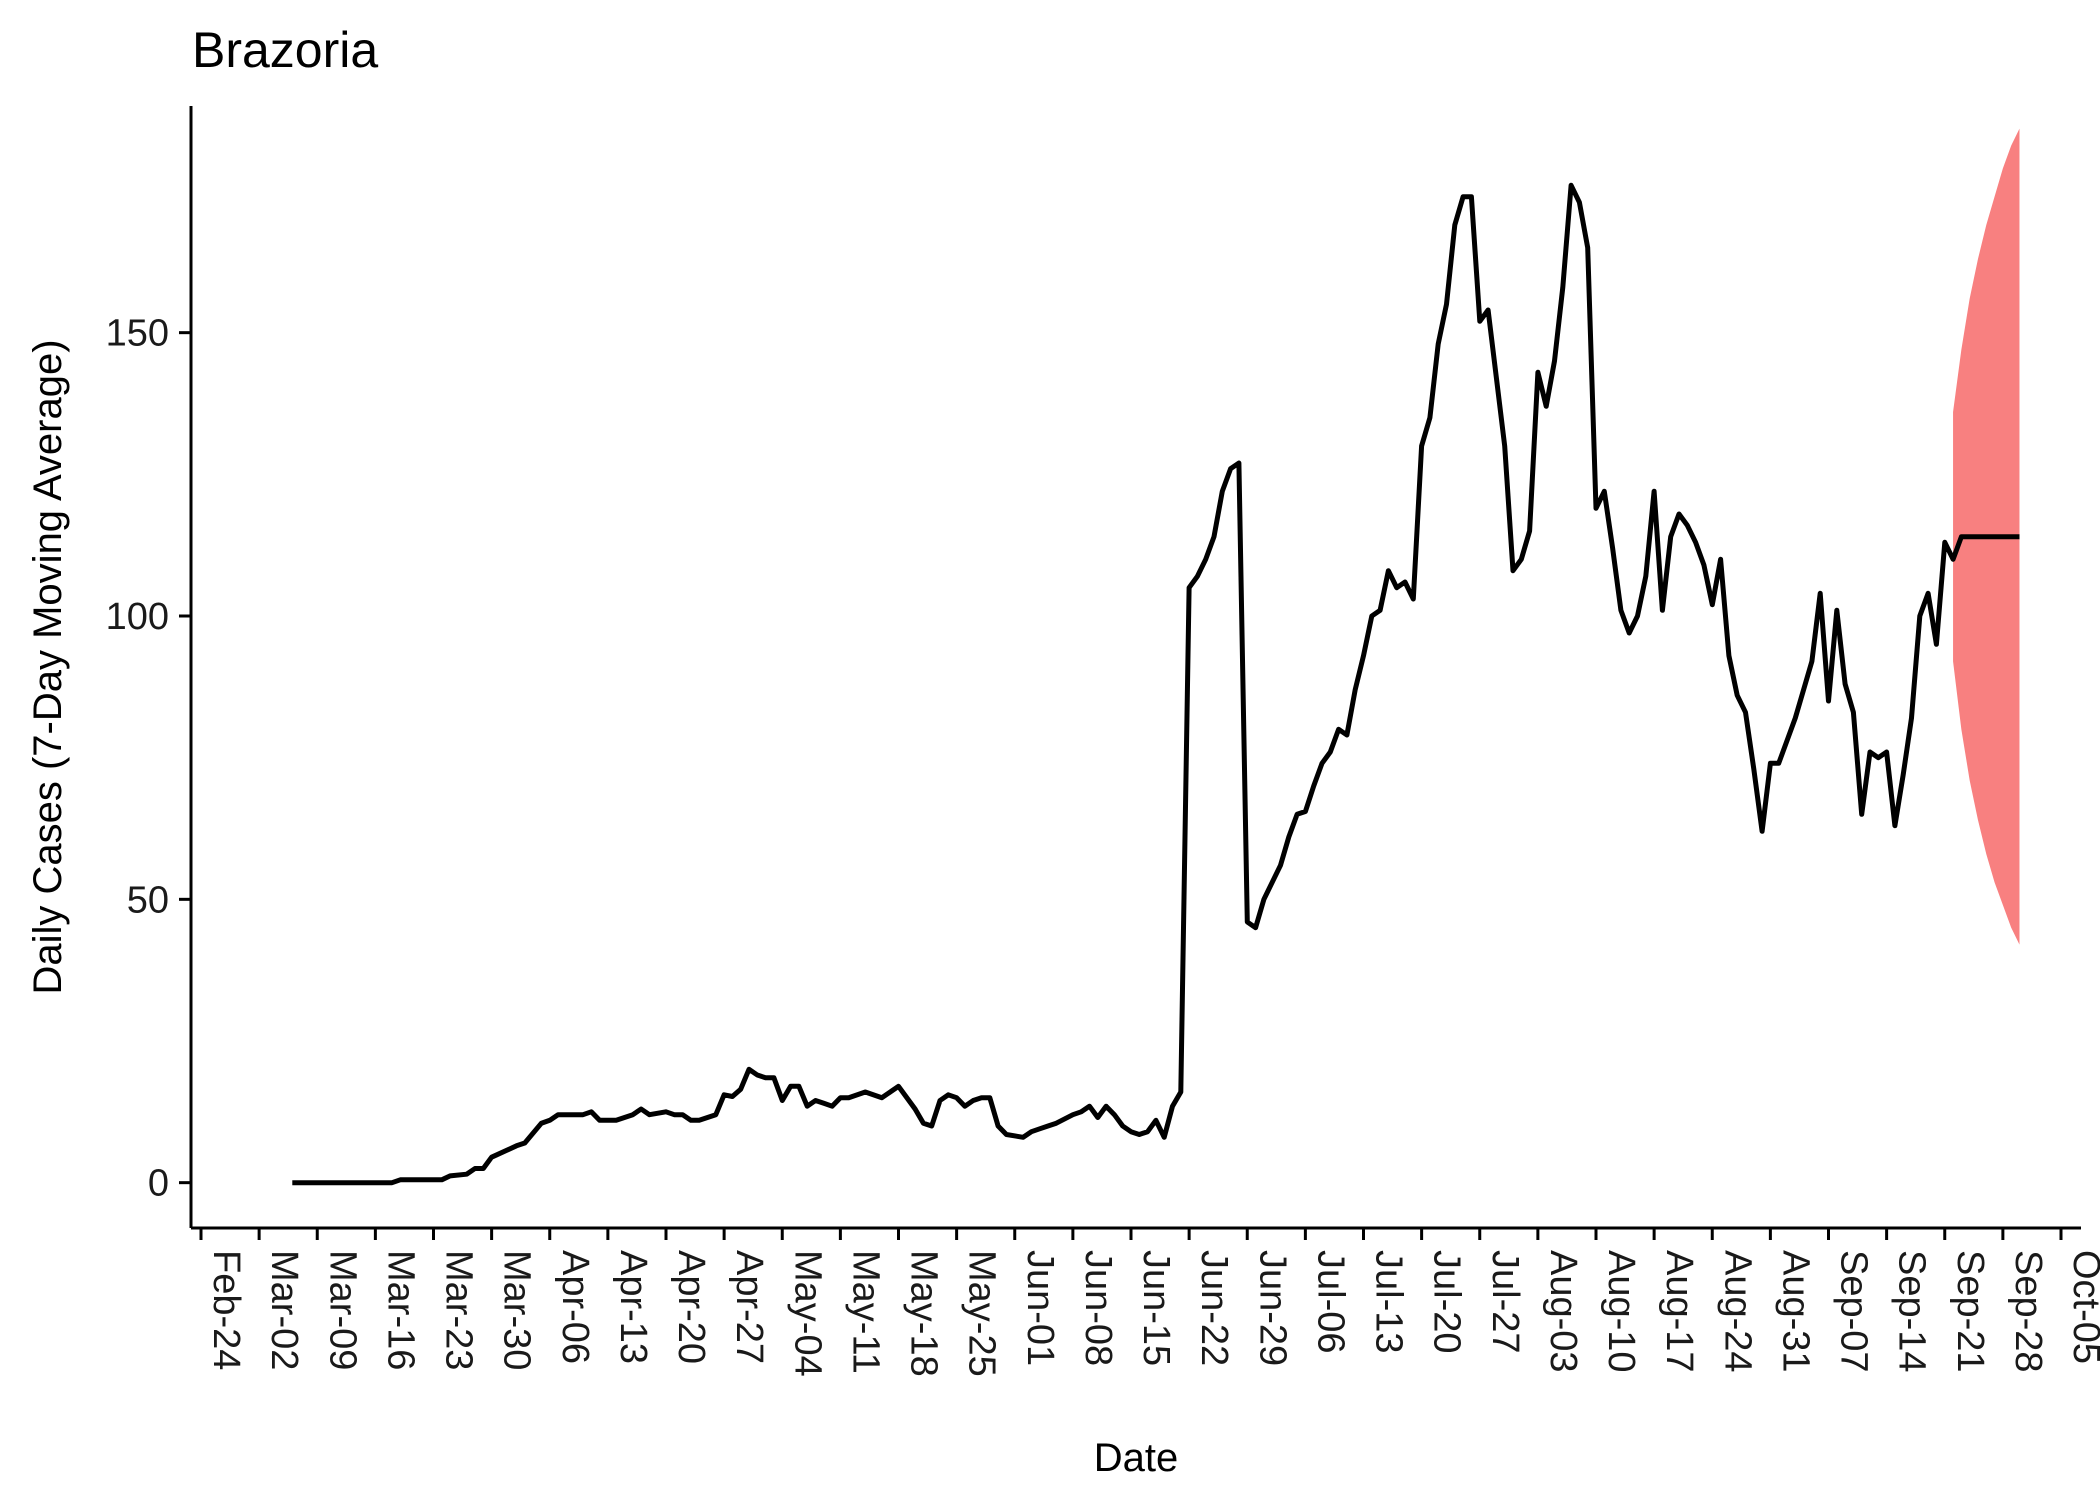  What do you see at coordinates (148, 900) in the screenshot?
I see `y-tick-label: 50` at bounding box center [148, 900].